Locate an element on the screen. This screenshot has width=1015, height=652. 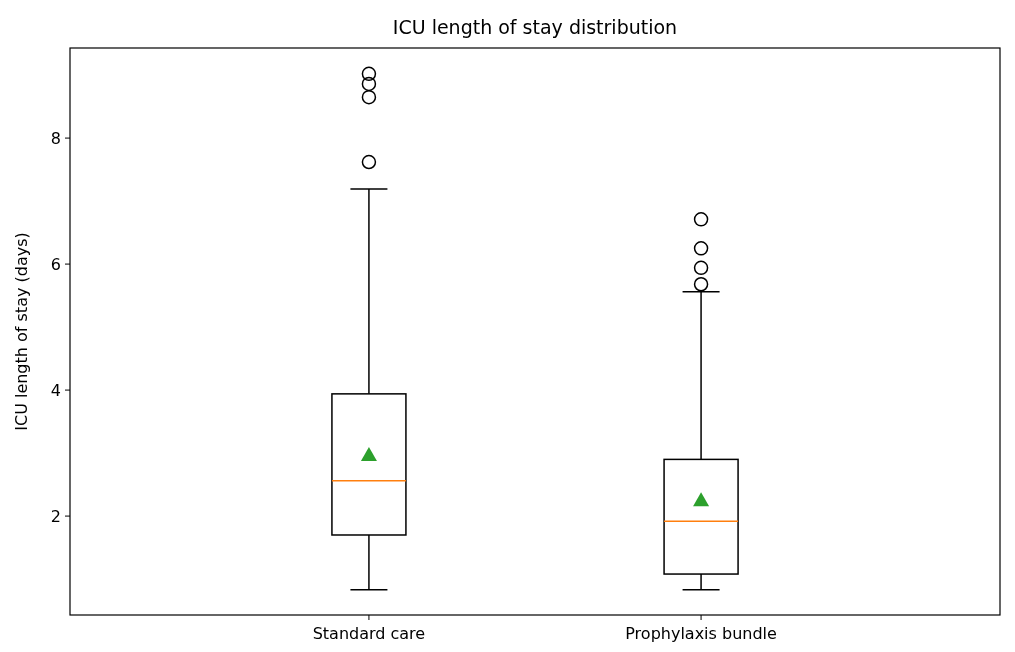
chart-title: ICU length of stay distribution is located at coordinates (535, 27).